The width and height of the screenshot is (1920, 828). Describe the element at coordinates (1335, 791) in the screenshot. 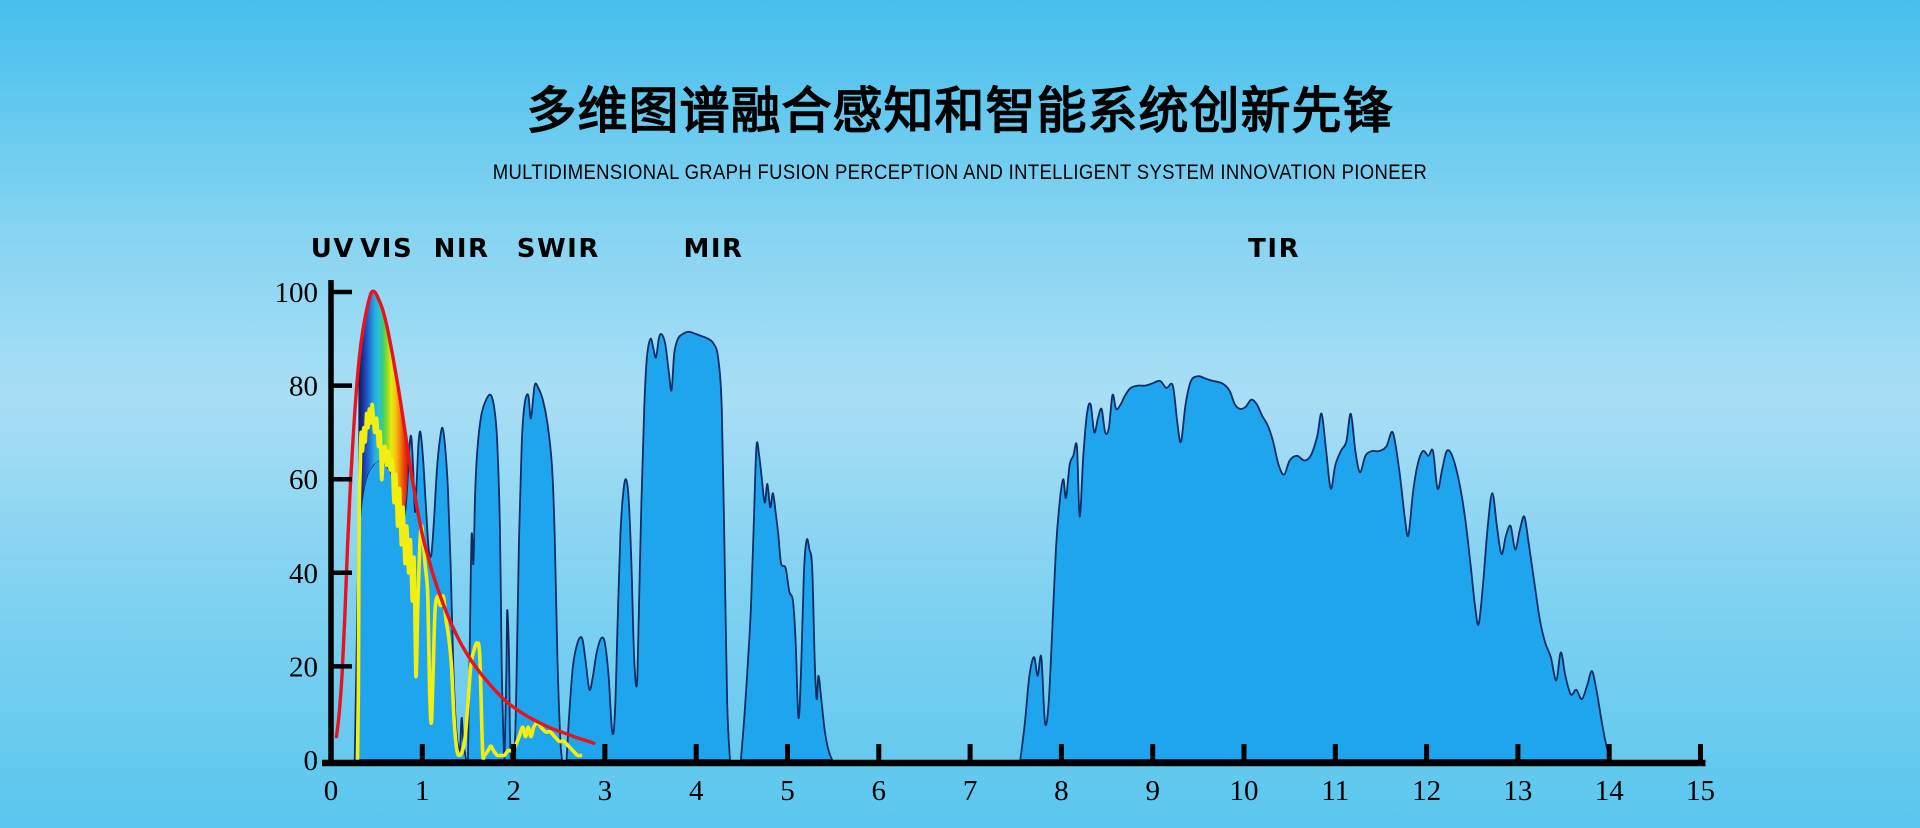

I see `x-tick-label: 11` at that location.